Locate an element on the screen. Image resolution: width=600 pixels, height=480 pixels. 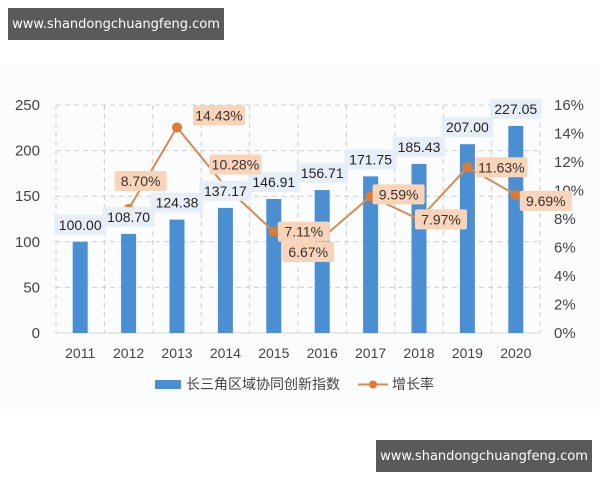
line-value-label: 6.67% is located at coordinates (308, 252).